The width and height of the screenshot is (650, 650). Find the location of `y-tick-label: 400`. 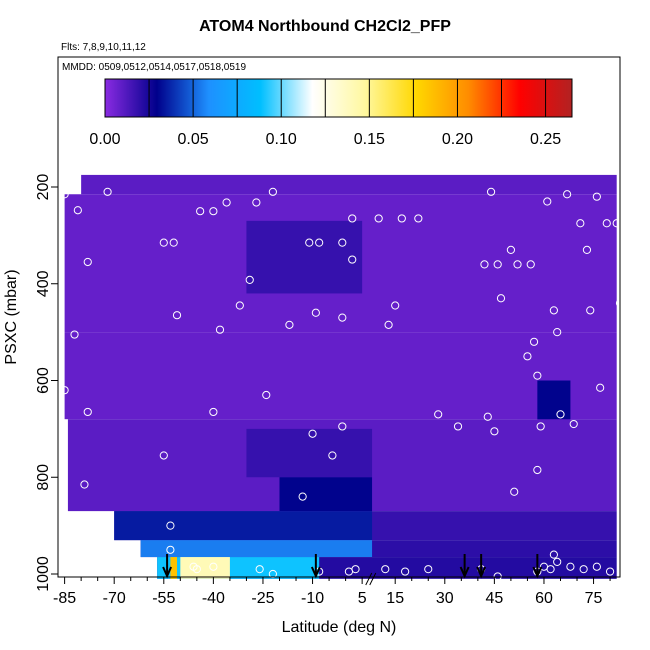

y-tick-label: 400 is located at coordinates (43, 283).